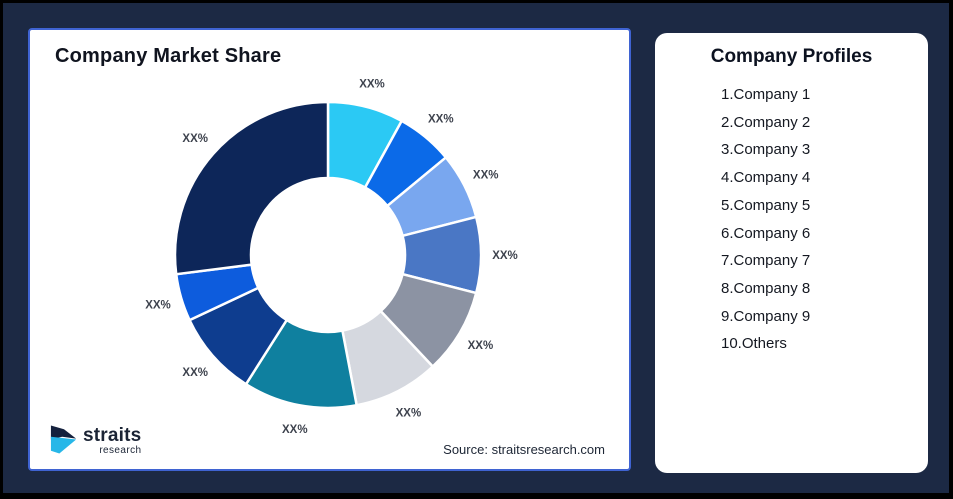  Describe the element at coordinates (791, 56) in the screenshot. I see `panel-title: Company Profiles` at that location.